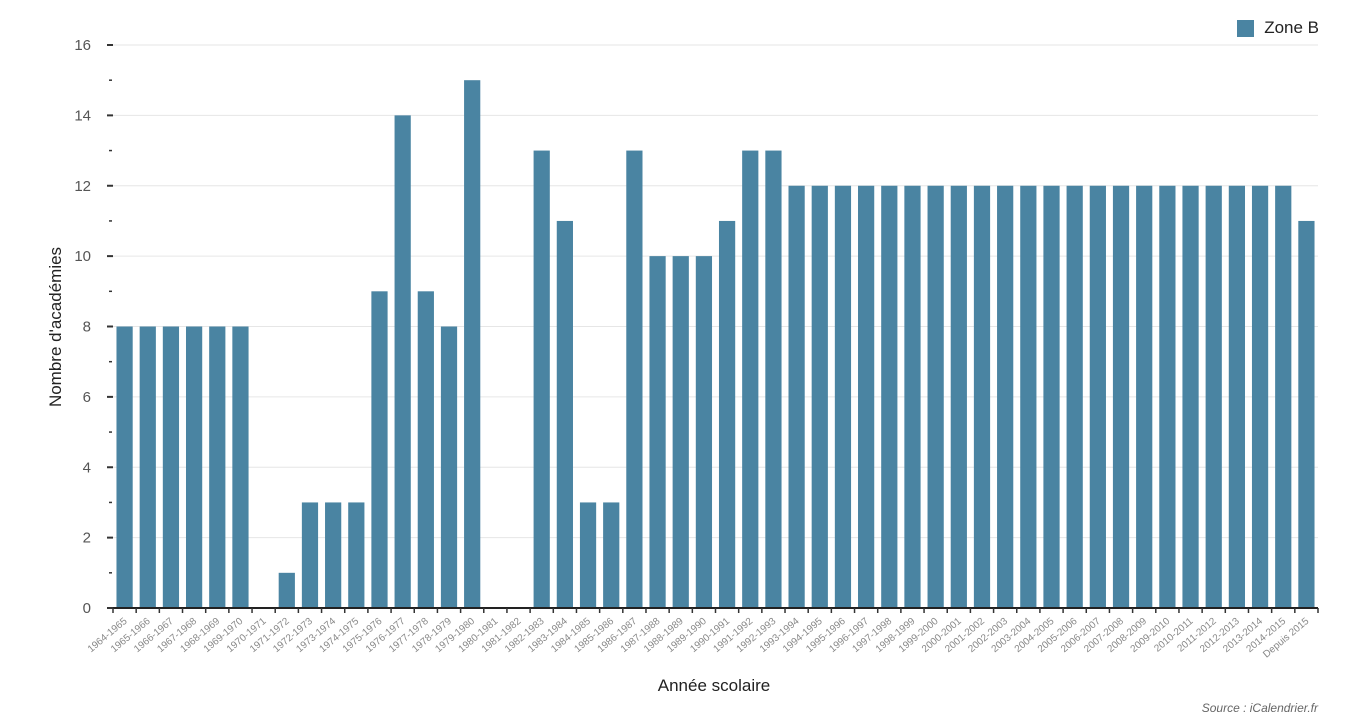 This screenshot has width=1366, height=721. Describe the element at coordinates (1259, 708) in the screenshot. I see `source-credit: Source : iCalendrier.fr` at that location.